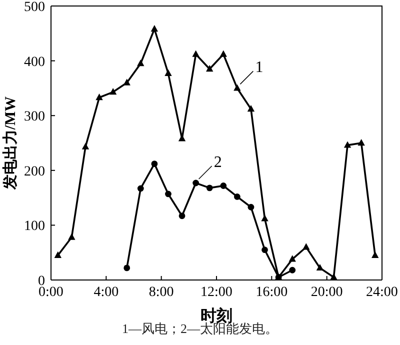 This screenshot has width=400, height=345. I want to click on x-tick-label: 20:00, so click(326, 292).